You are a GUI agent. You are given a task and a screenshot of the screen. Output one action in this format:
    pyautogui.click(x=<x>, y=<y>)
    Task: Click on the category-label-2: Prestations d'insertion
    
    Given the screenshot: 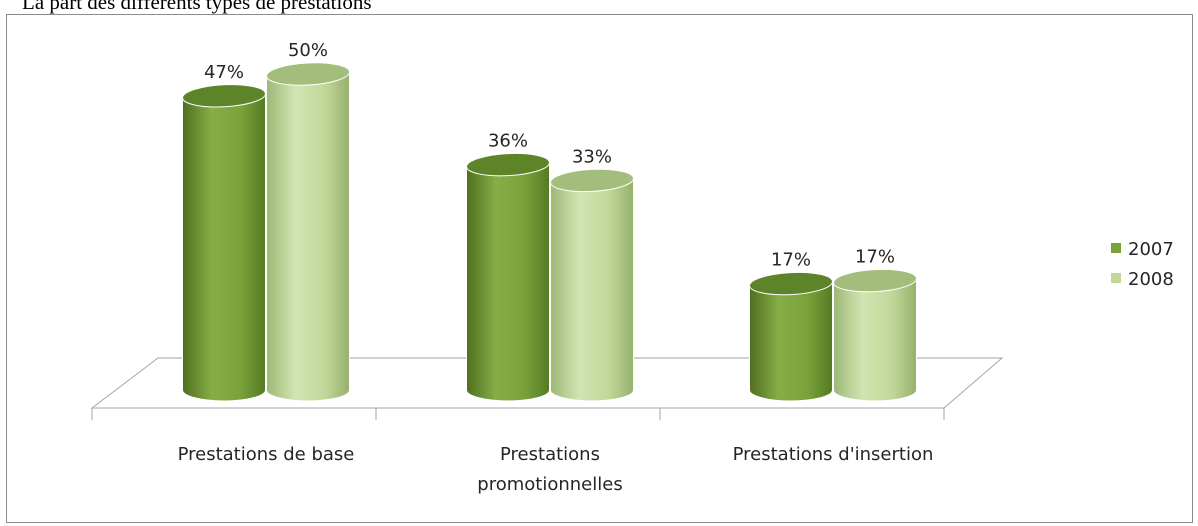 What is the action you would take?
    pyautogui.click(x=833, y=454)
    